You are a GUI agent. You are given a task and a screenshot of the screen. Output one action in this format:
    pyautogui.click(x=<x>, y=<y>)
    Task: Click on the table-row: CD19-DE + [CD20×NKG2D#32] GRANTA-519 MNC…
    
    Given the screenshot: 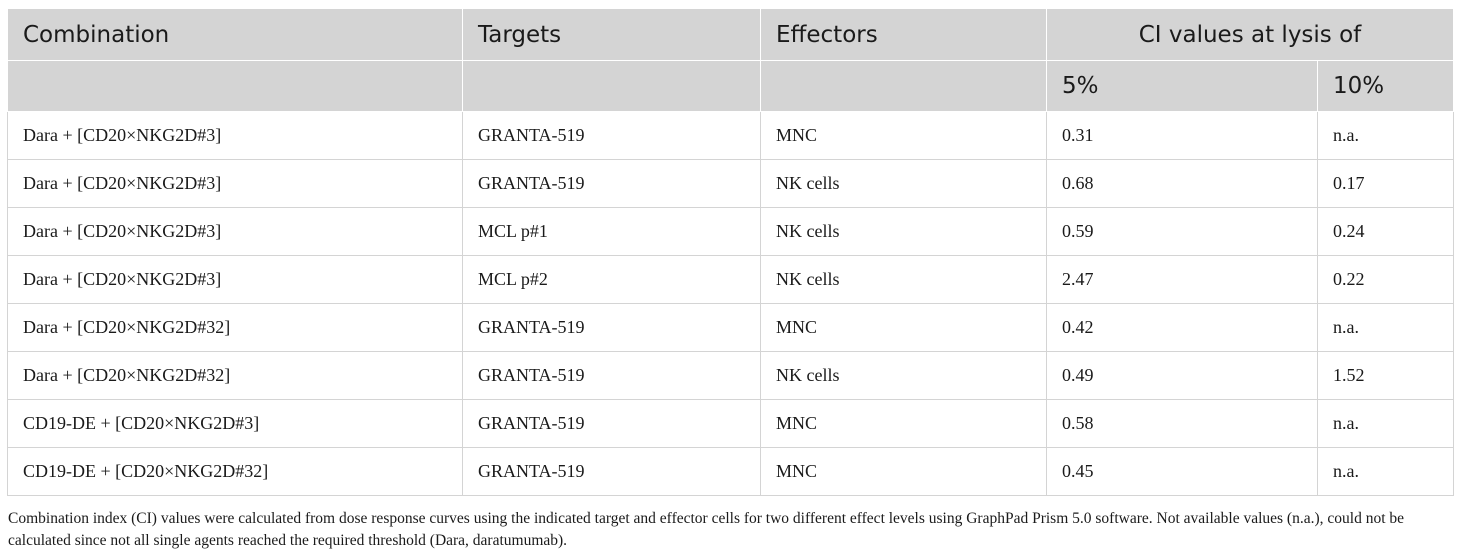 What is the action you would take?
    pyautogui.click(x=731, y=471)
    